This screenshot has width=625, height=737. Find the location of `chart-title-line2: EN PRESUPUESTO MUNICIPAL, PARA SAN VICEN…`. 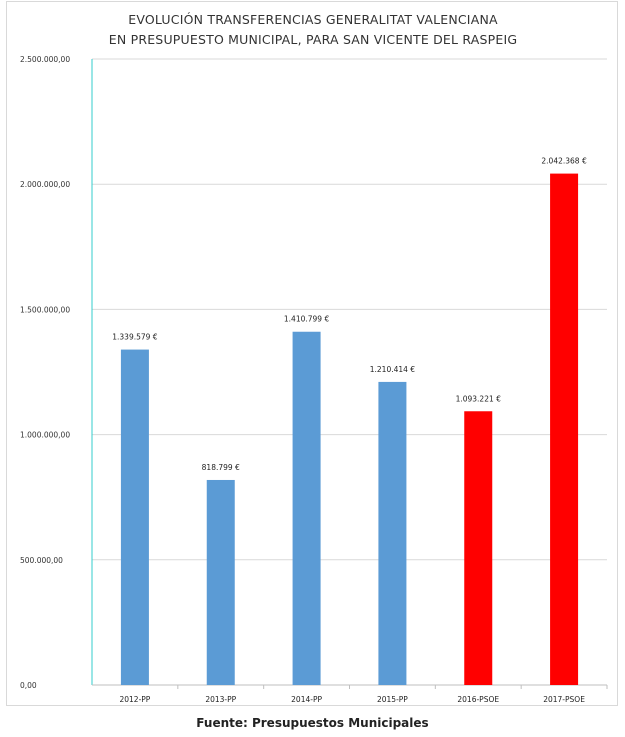

chart-title-line2: EN PRESUPUESTO MUNICIPAL, PARA SAN VICEN… is located at coordinates (313, 39).